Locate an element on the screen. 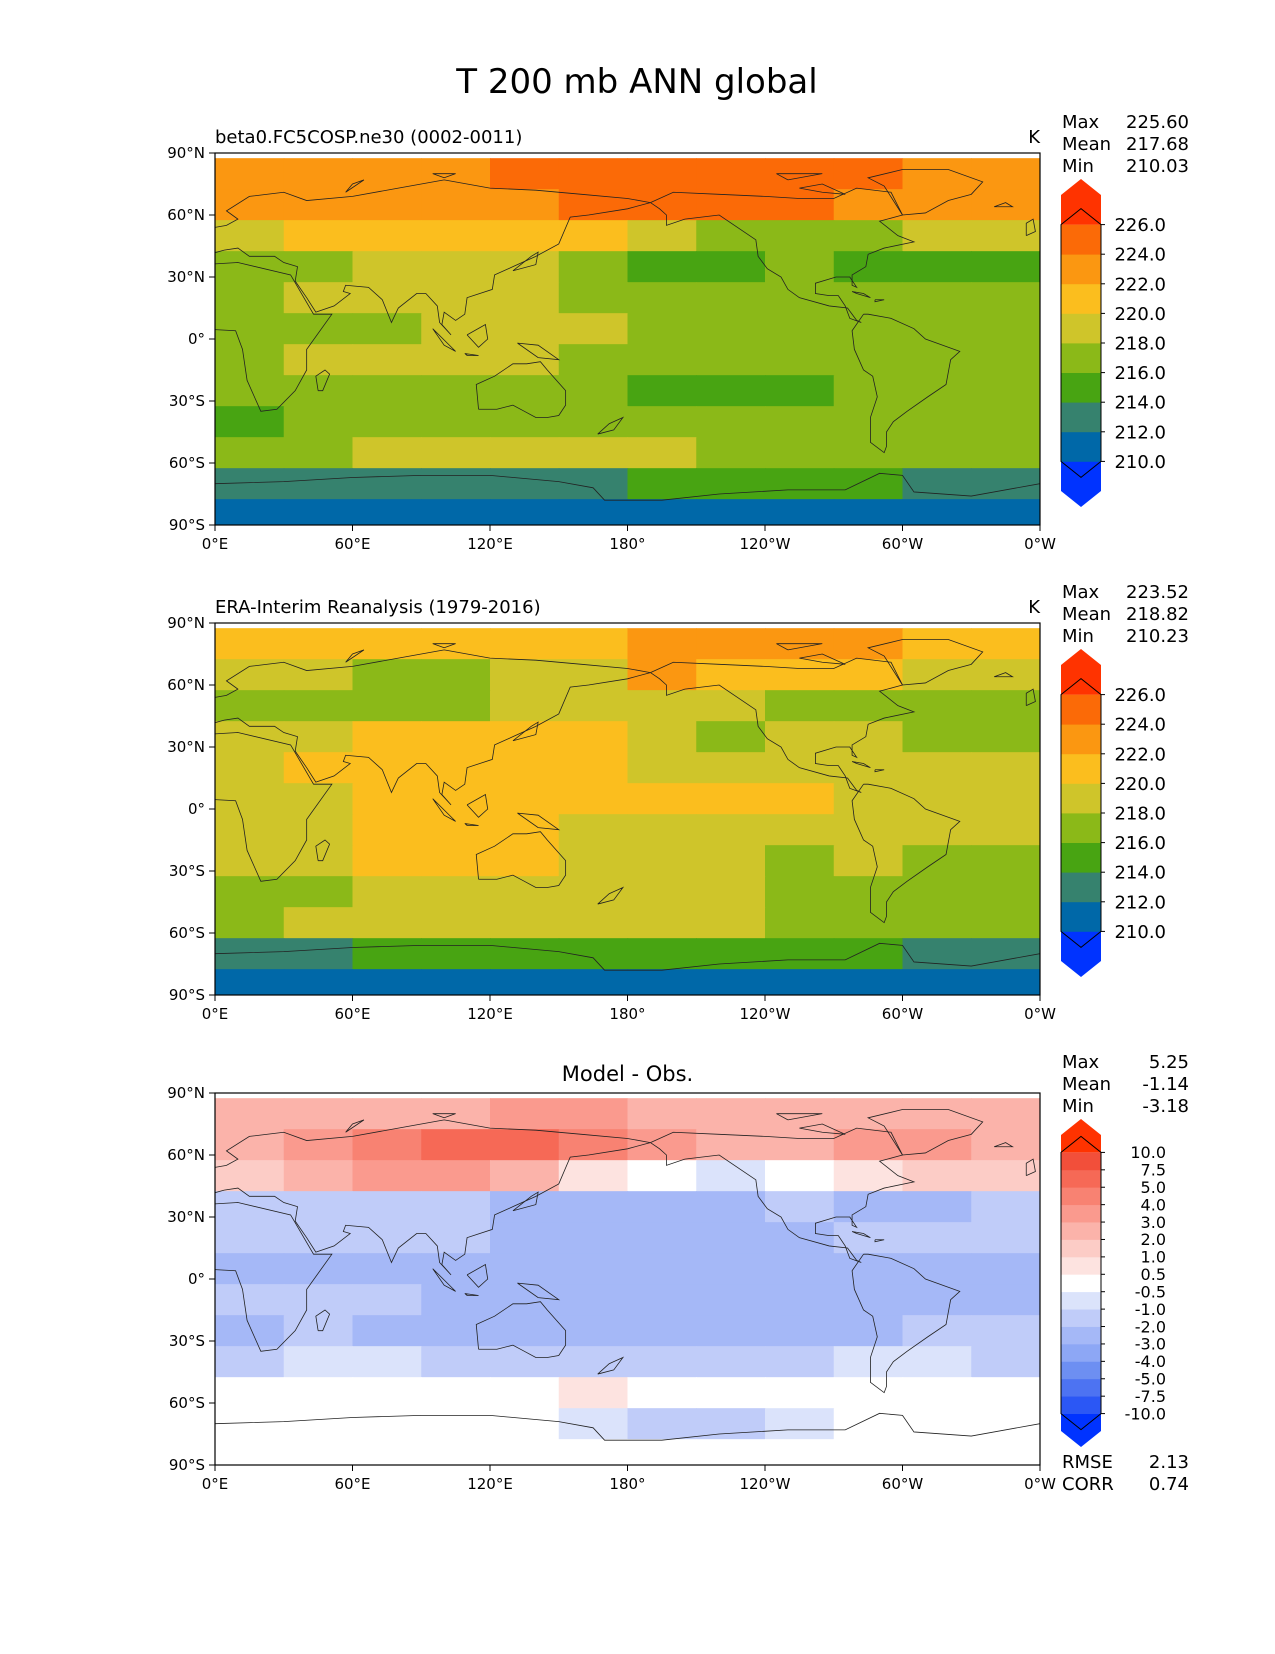 The width and height of the screenshot is (1275, 1654). stat-label: Min is located at coordinates (1078, 1106).